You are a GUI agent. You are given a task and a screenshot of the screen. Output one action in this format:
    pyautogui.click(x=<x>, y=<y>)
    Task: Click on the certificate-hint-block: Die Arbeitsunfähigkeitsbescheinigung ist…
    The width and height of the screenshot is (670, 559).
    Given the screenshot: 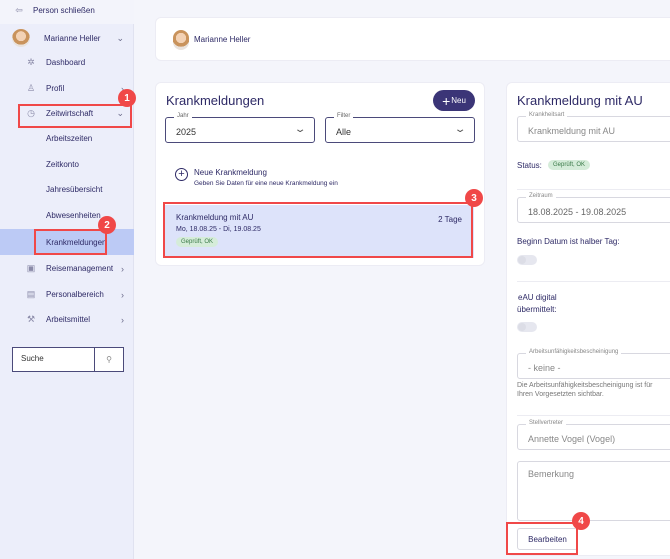 What is the action you would take?
    pyautogui.click(x=591, y=390)
    